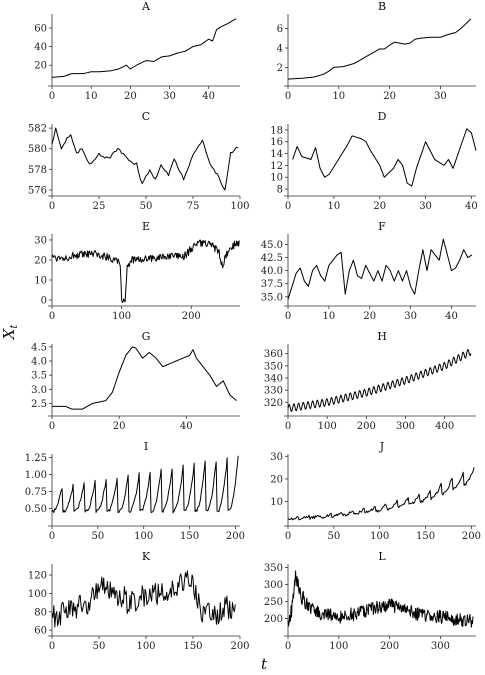  I want to click on panel-title: B, so click(382, 6).